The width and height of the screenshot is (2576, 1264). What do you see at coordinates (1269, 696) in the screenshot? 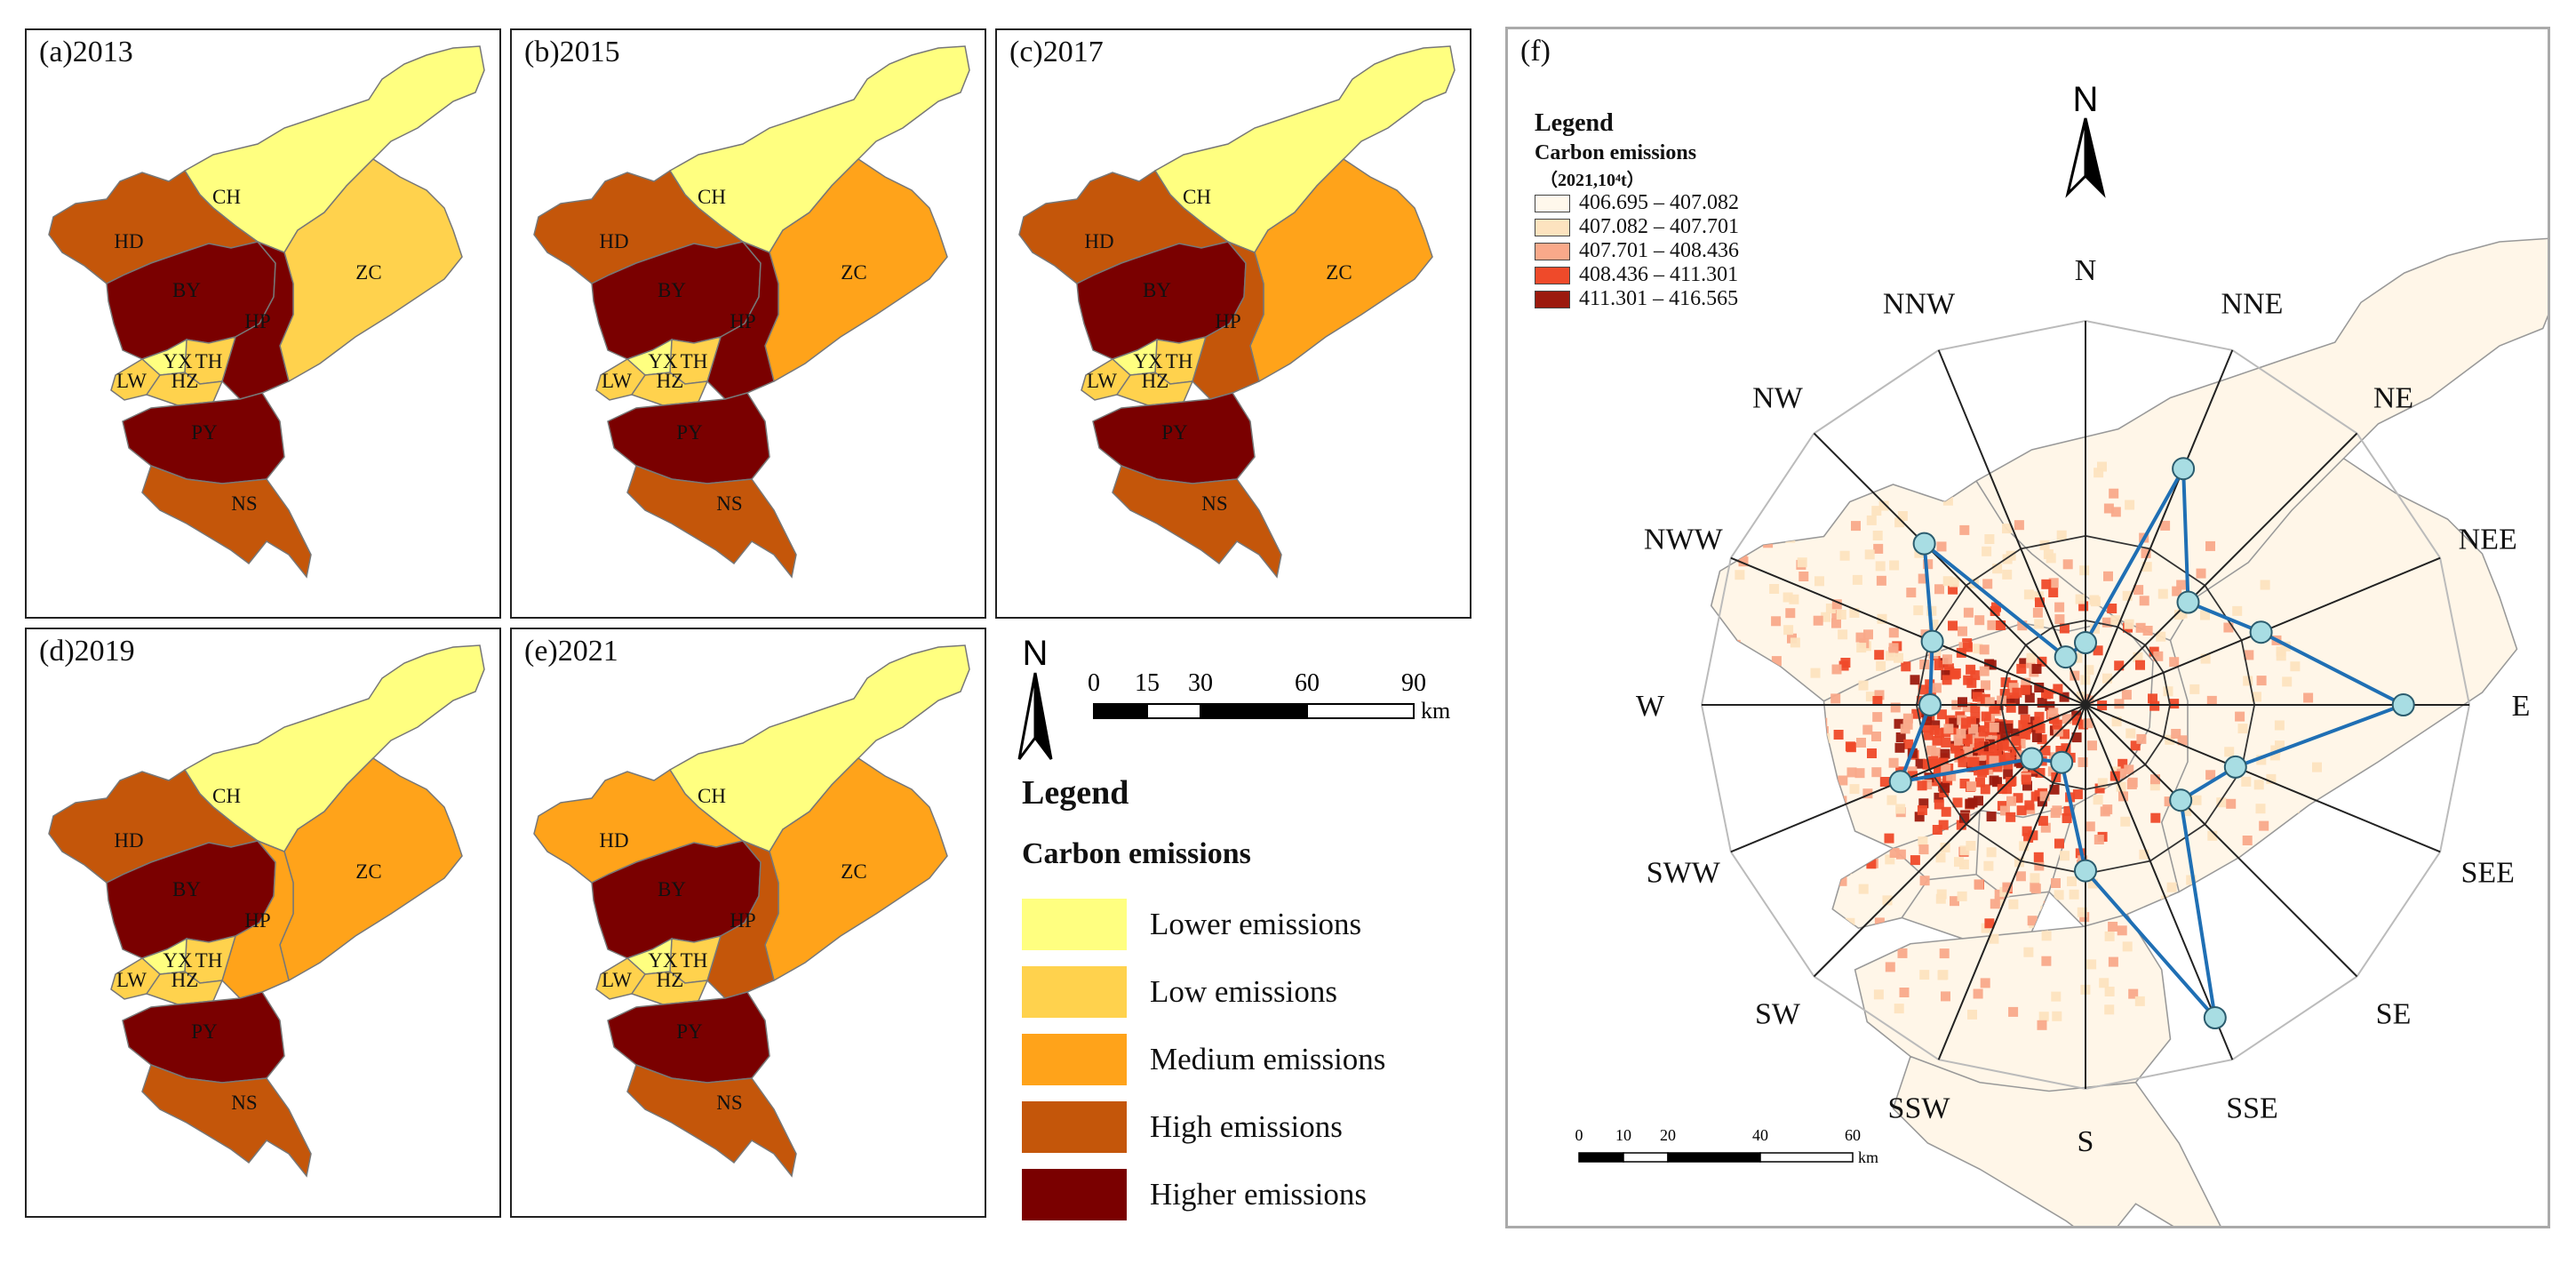
I see `scale-bar: 0 15 30 60 90 km` at bounding box center [1269, 696].